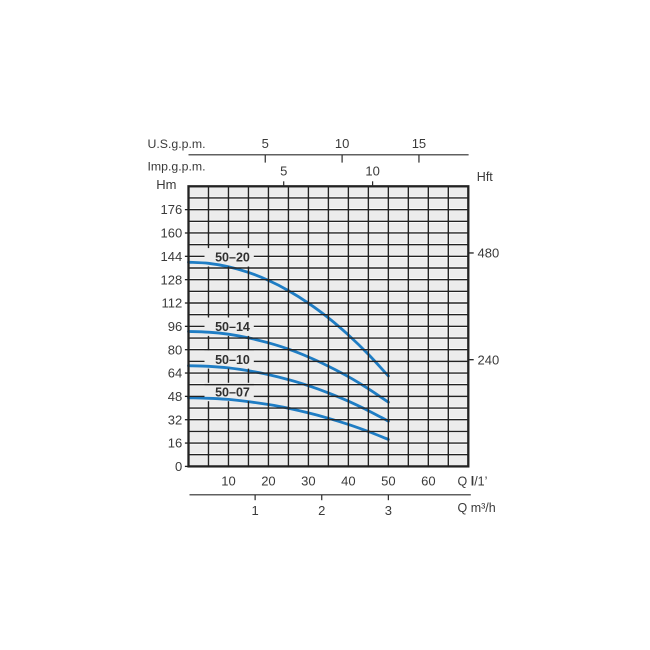  What do you see at coordinates (177, 144) in the screenshot?
I see `axis-title-us-gpm: U.S.g.p.m.` at bounding box center [177, 144].